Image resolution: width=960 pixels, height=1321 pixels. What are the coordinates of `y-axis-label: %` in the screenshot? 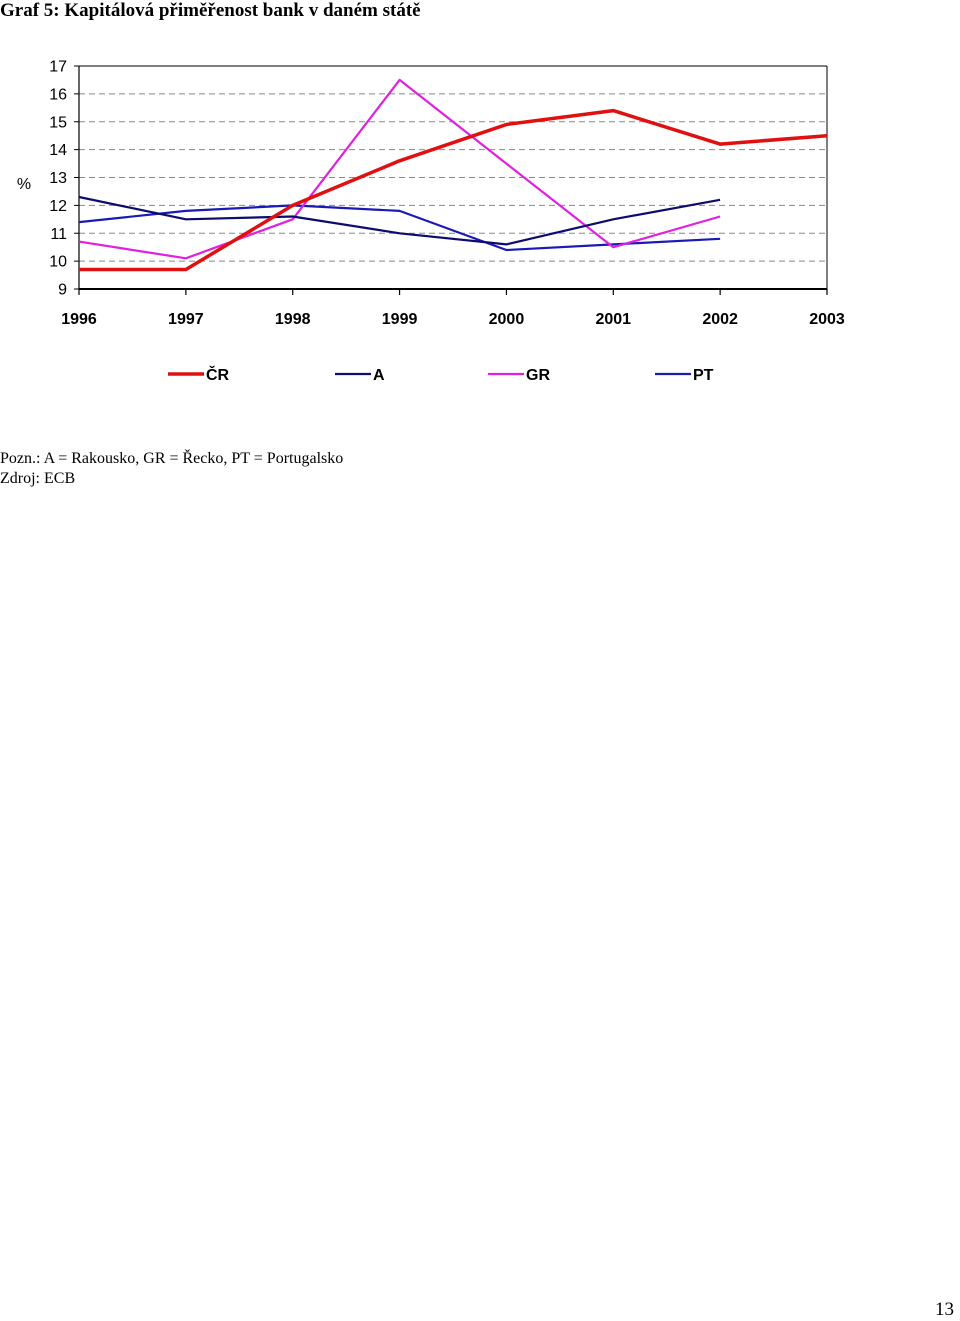 It's located at (24, 184).